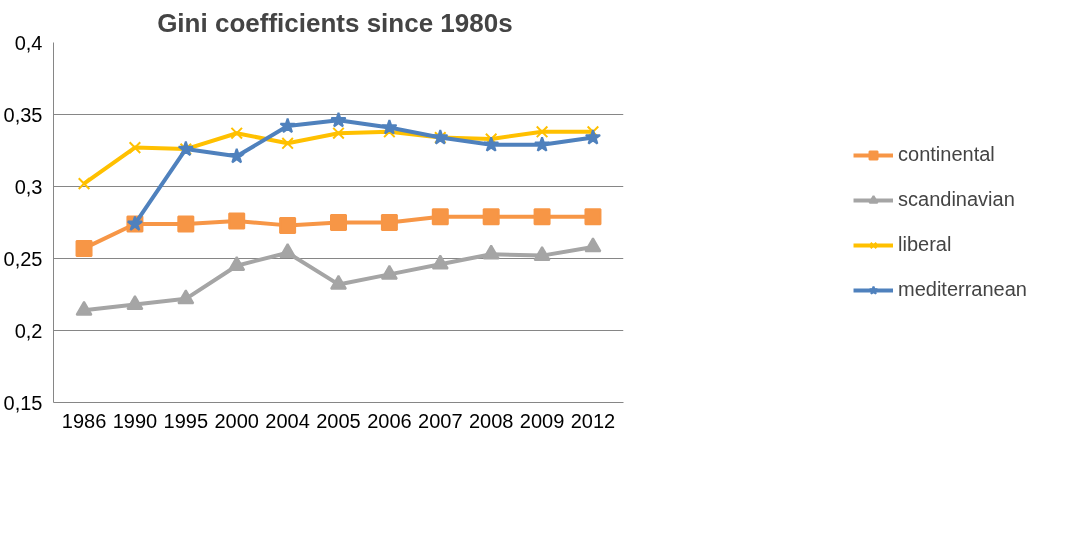 Image resolution: width=1090 pixels, height=537 pixels. I want to click on x-tick-label: 2004, so click(287, 420).